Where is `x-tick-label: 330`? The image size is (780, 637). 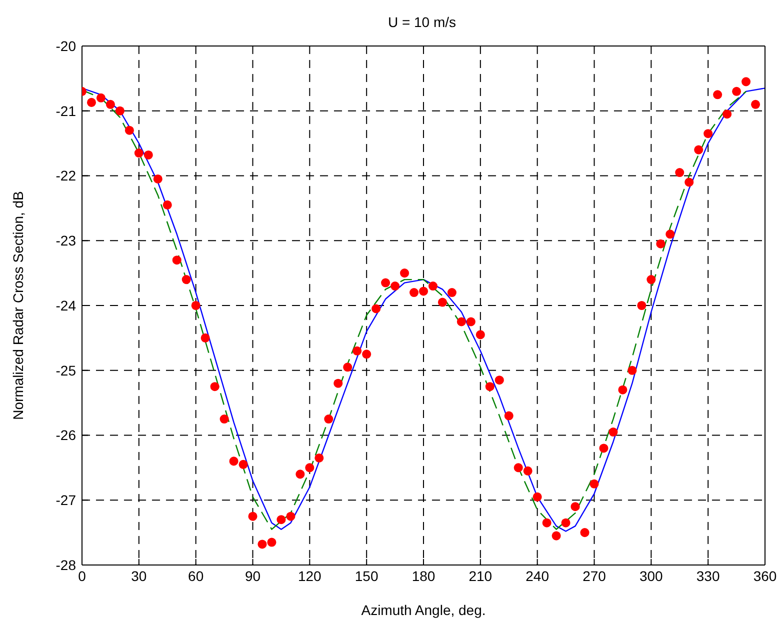 x-tick-label: 330 is located at coordinates (708, 576).